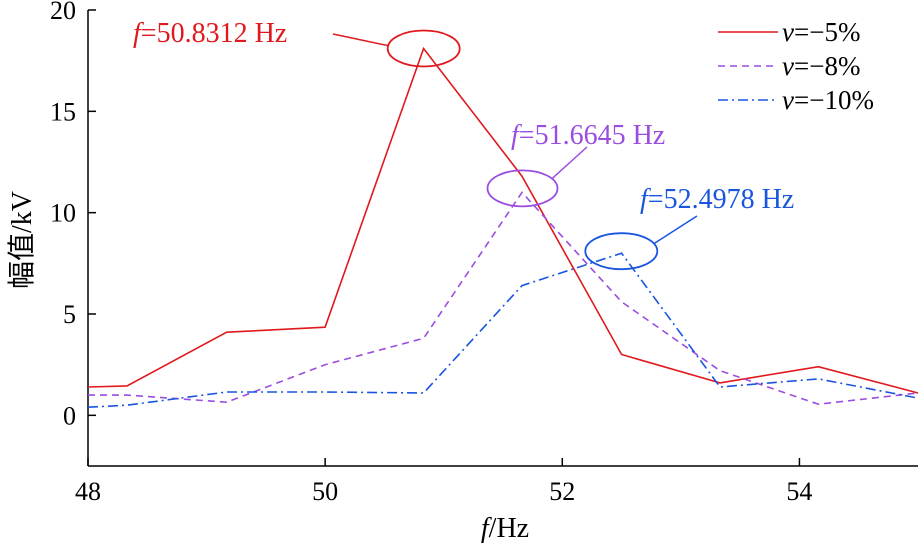 The height and width of the screenshot is (547, 922). I want to click on x-tick-label: 48, so click(88, 491).